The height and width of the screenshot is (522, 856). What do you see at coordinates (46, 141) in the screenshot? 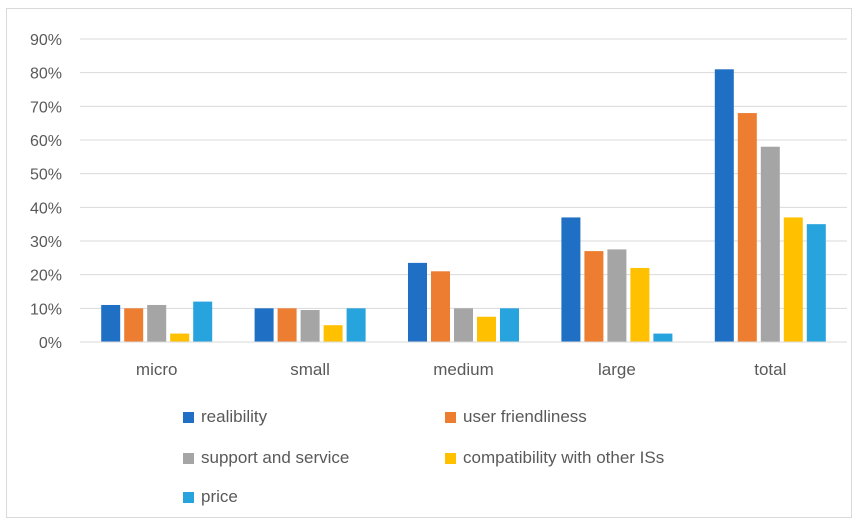
I see `y-tick-label: 60%` at bounding box center [46, 141].